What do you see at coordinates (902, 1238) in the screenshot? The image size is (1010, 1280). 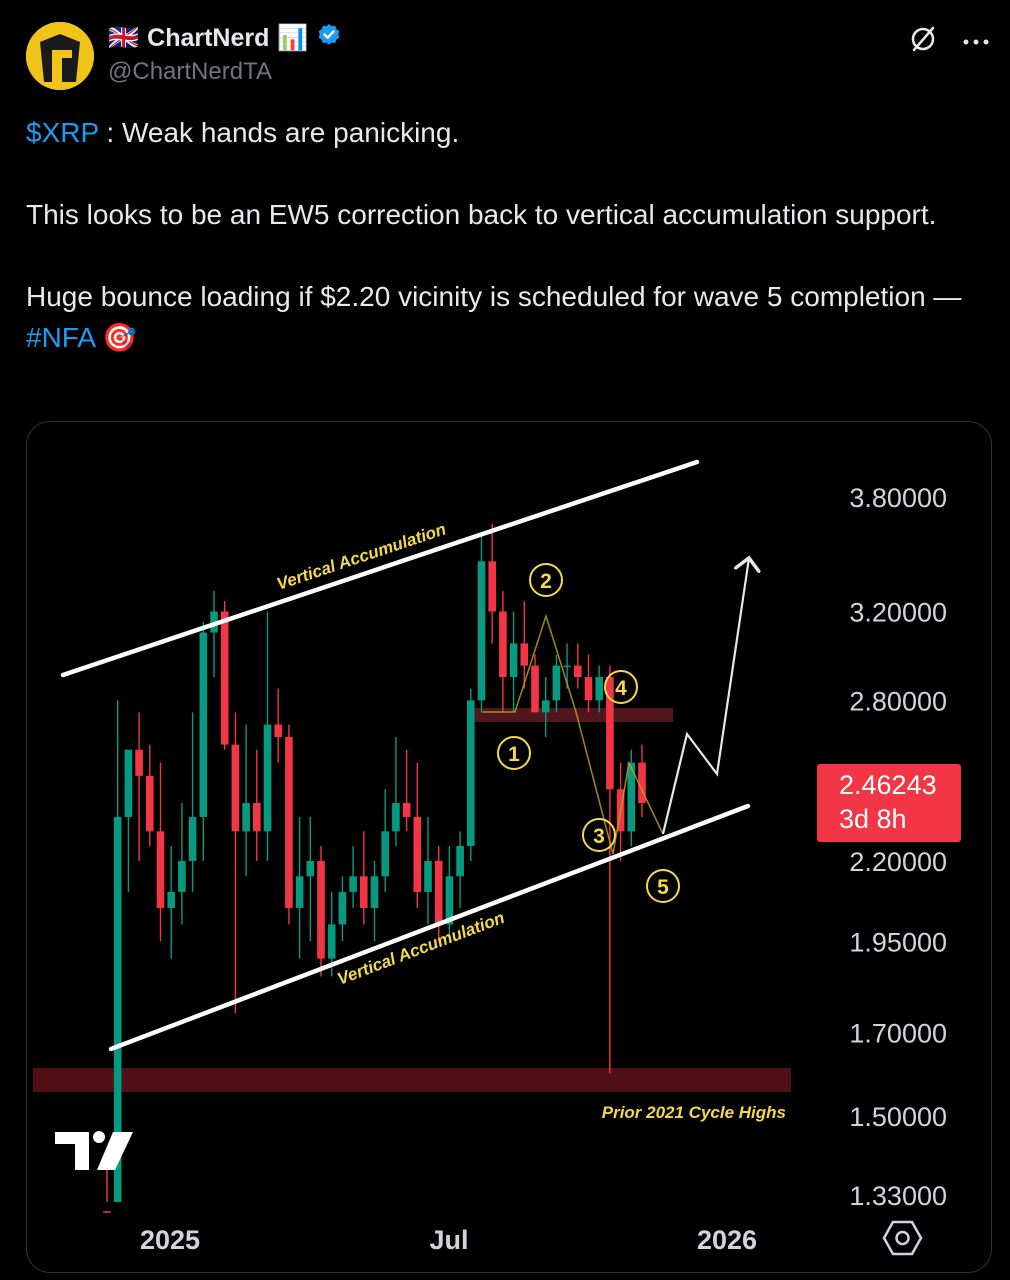 I see `chart-settings-icon` at bounding box center [902, 1238].